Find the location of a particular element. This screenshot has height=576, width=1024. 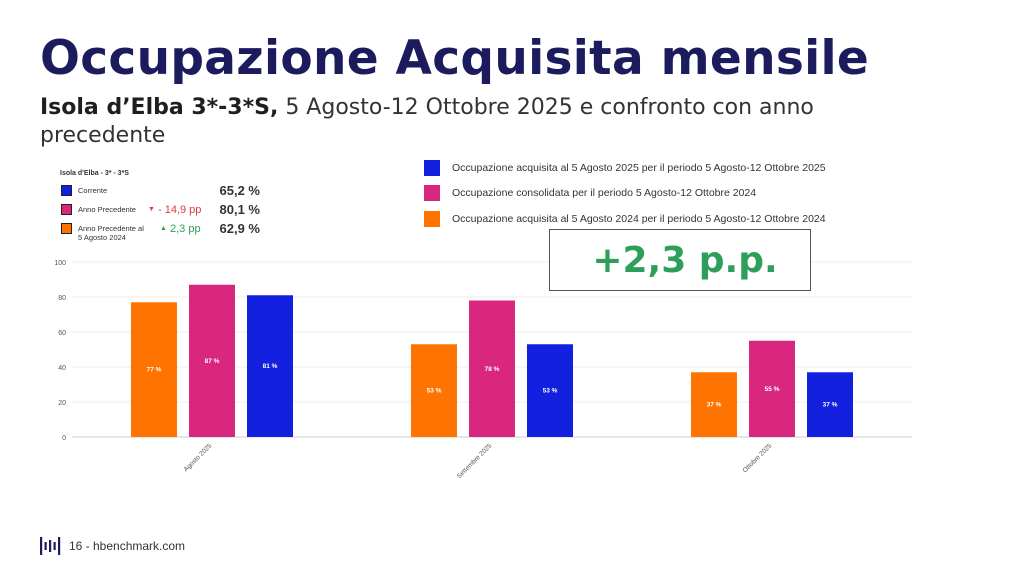

highlight-value: +2,3 p.p. is located at coordinates (685, 260).